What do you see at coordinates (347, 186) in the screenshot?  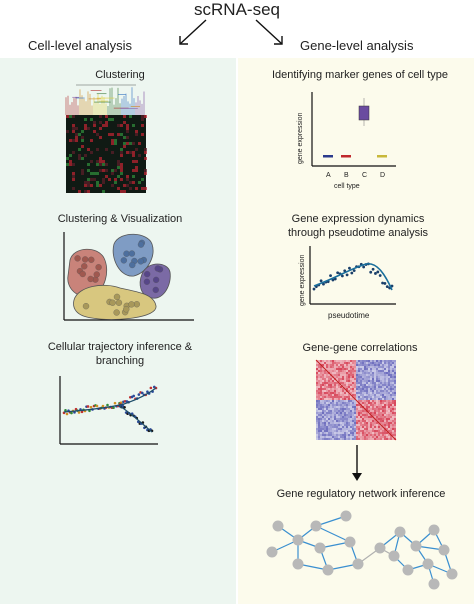 I see `marker-xlabel: cell type` at bounding box center [347, 186].